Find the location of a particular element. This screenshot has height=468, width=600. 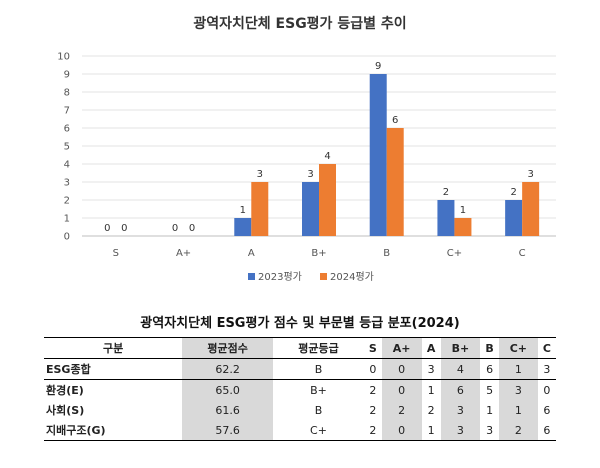

column-header: 평균점수 is located at coordinates (228, 348).